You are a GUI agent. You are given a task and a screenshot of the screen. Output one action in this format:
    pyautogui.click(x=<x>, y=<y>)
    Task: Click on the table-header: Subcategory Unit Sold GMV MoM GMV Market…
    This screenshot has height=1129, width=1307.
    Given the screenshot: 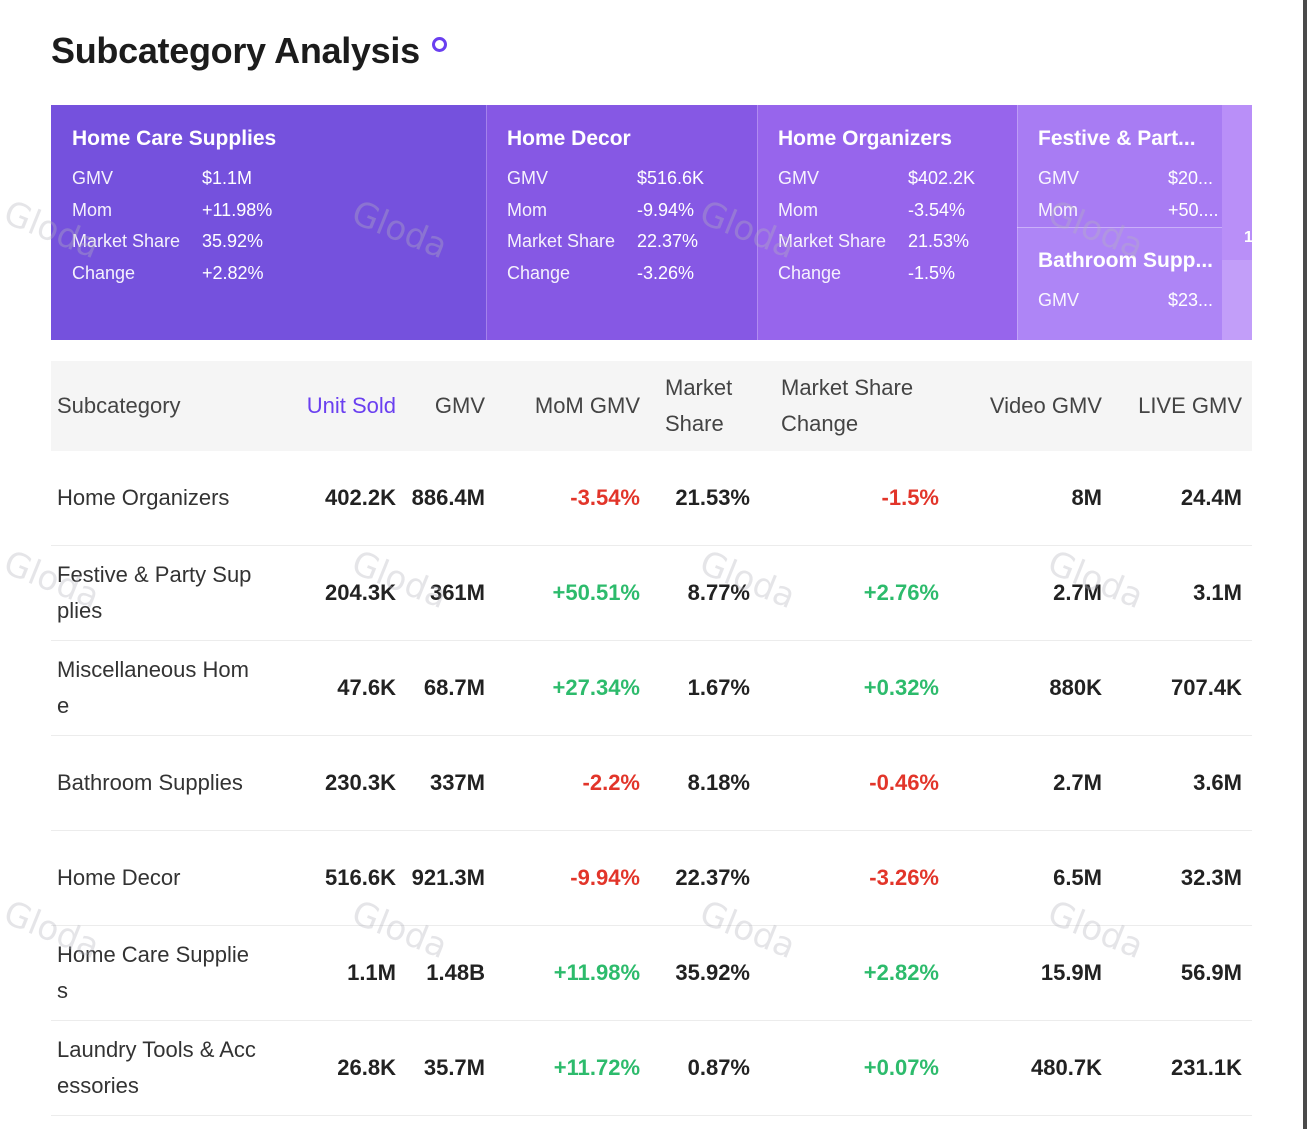 What is the action you would take?
    pyautogui.click(x=651, y=406)
    